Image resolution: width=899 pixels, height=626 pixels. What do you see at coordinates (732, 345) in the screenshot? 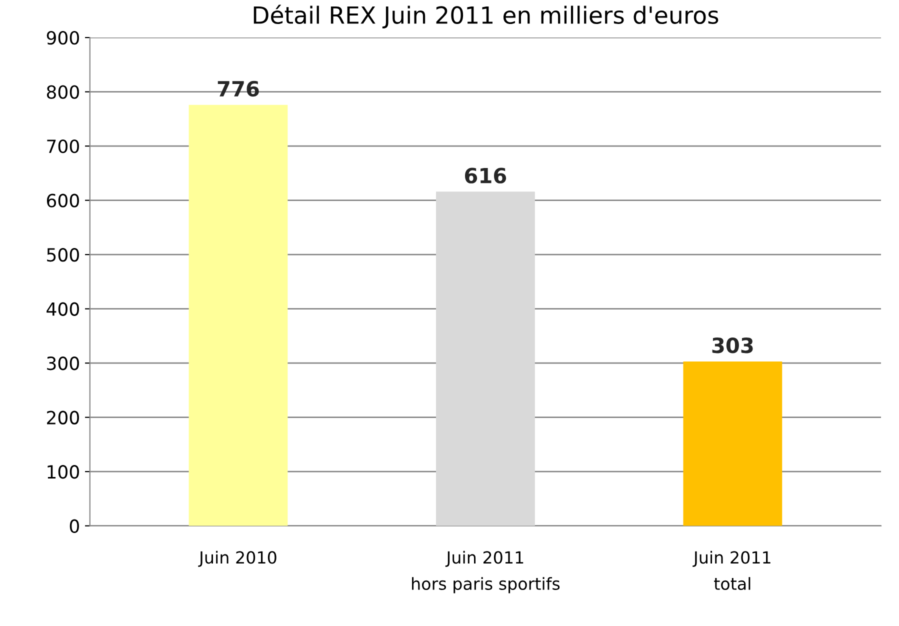
I see `data-label: 303` at bounding box center [732, 345].